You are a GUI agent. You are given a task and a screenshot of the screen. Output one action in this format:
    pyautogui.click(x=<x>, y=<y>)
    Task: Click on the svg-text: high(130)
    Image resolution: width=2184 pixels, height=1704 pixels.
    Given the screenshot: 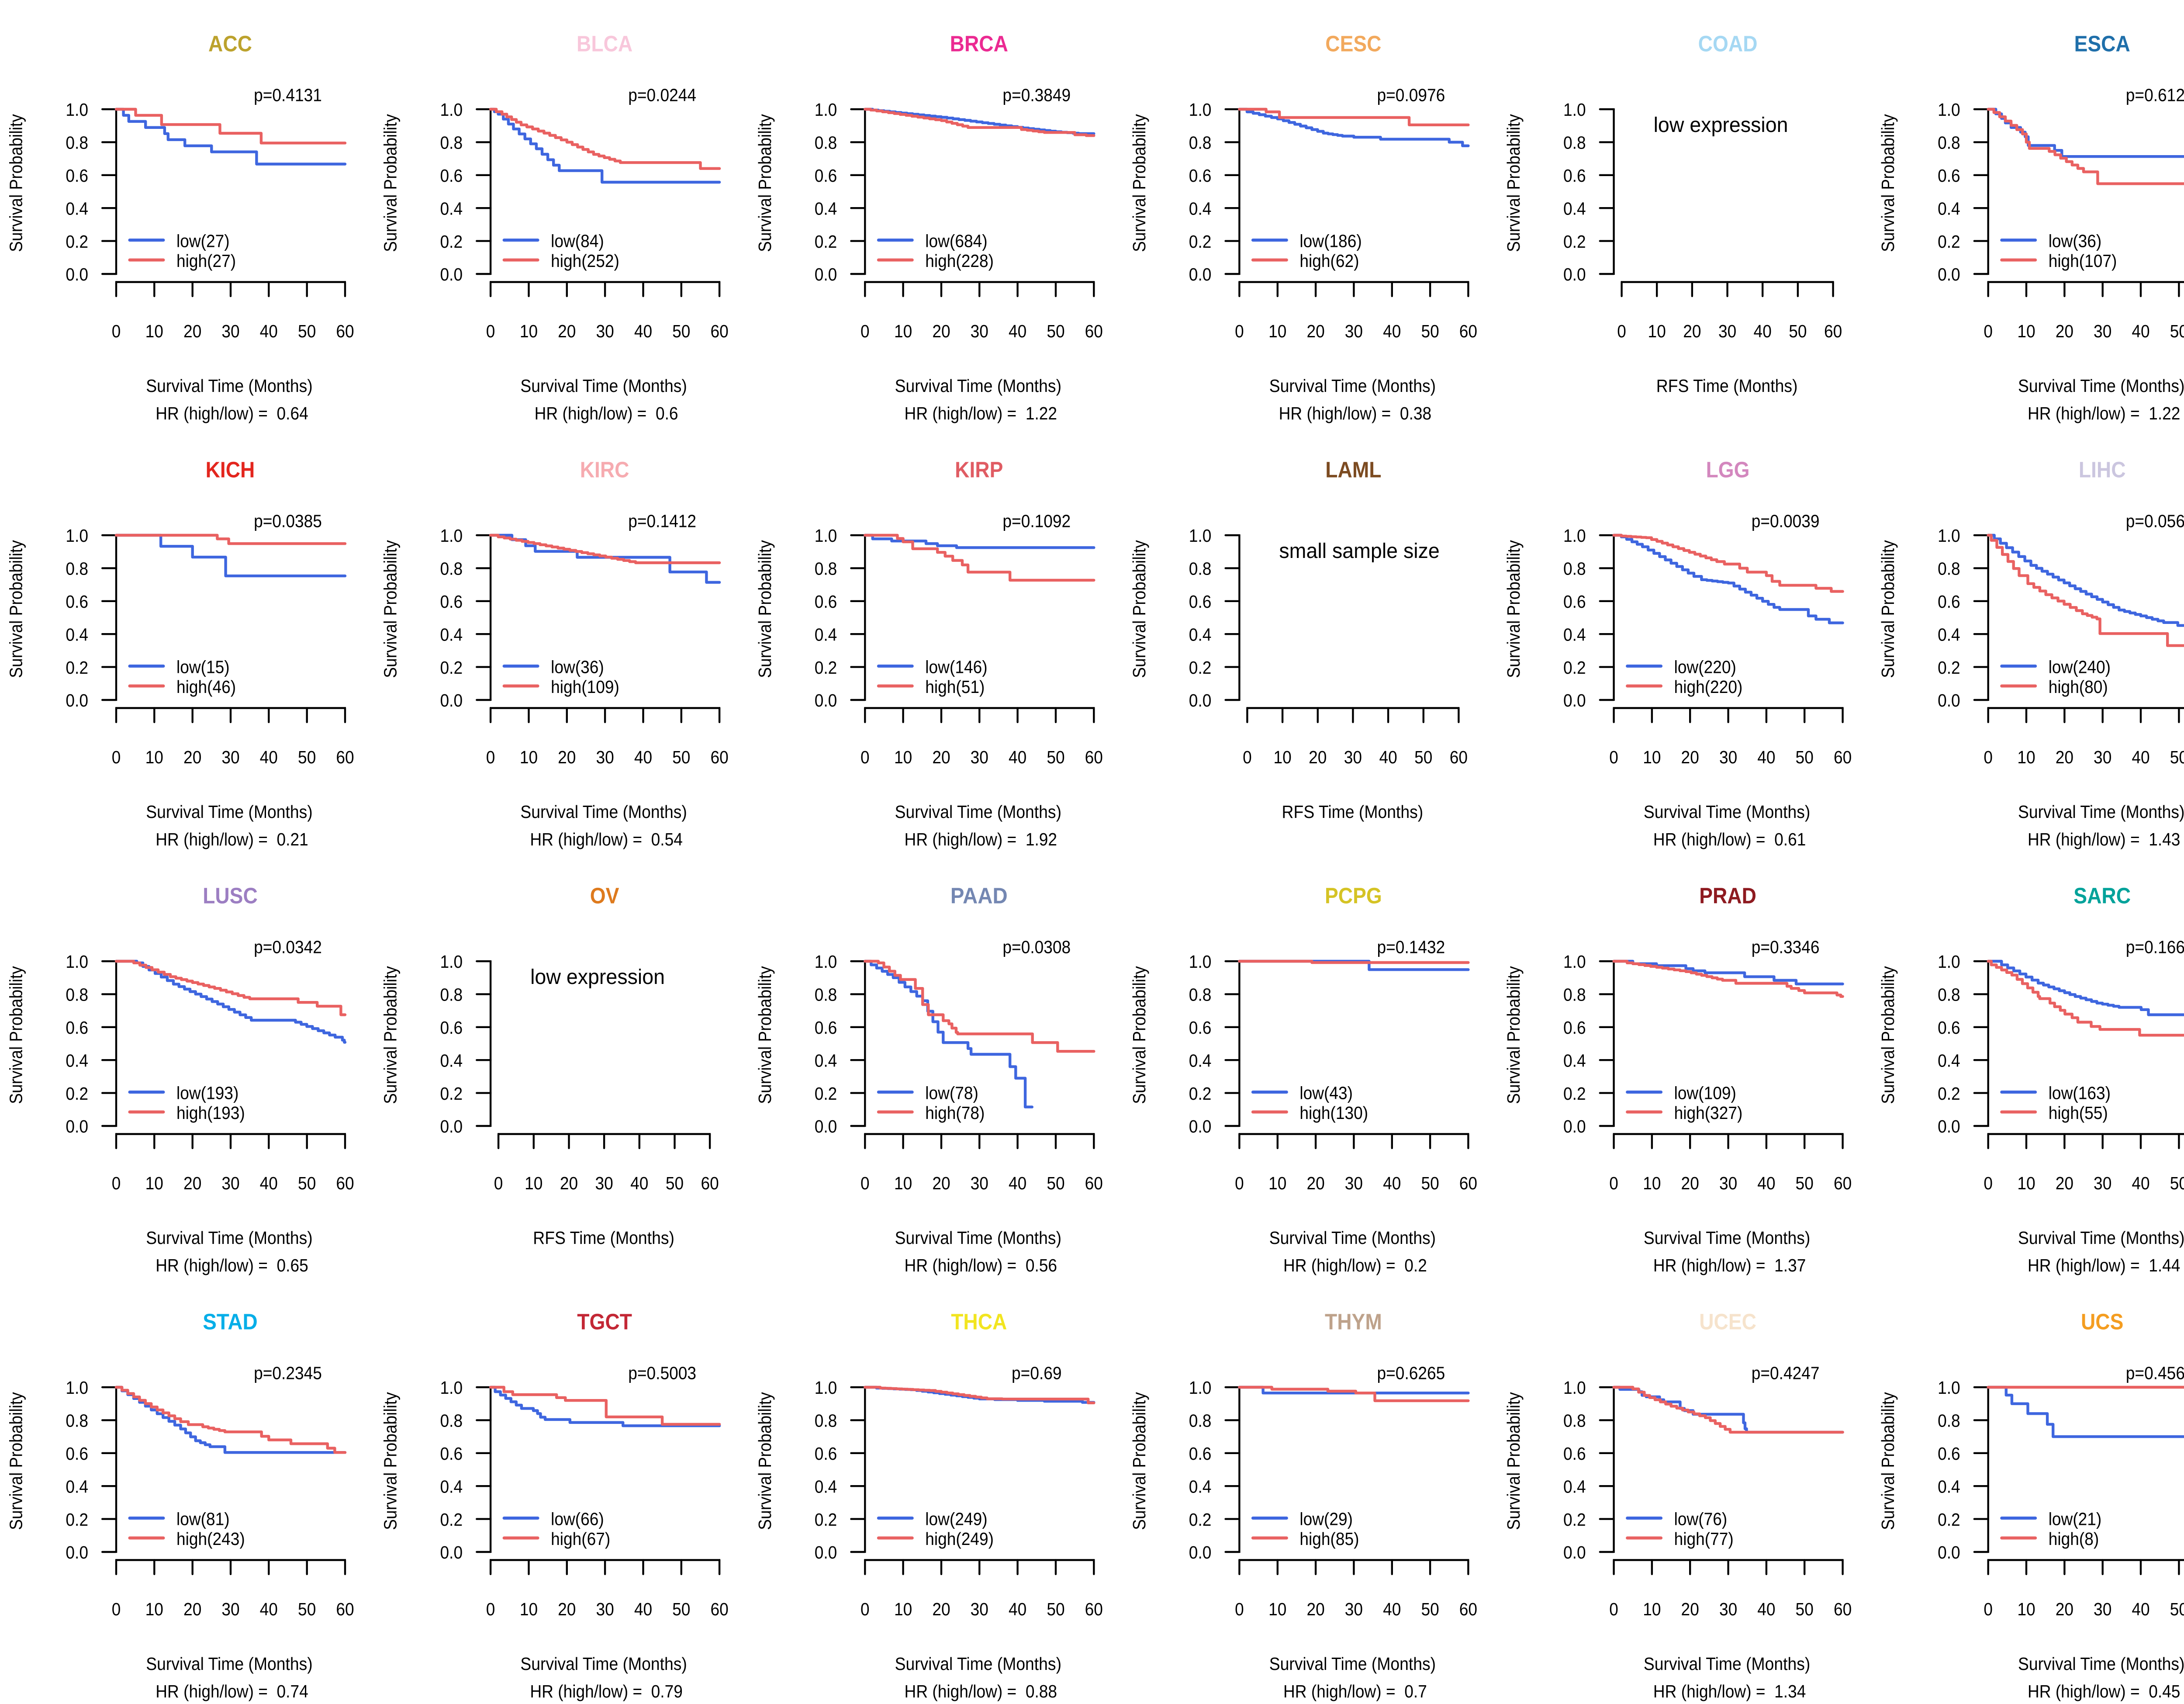 What is the action you would take?
    pyautogui.click(x=1333, y=1113)
    